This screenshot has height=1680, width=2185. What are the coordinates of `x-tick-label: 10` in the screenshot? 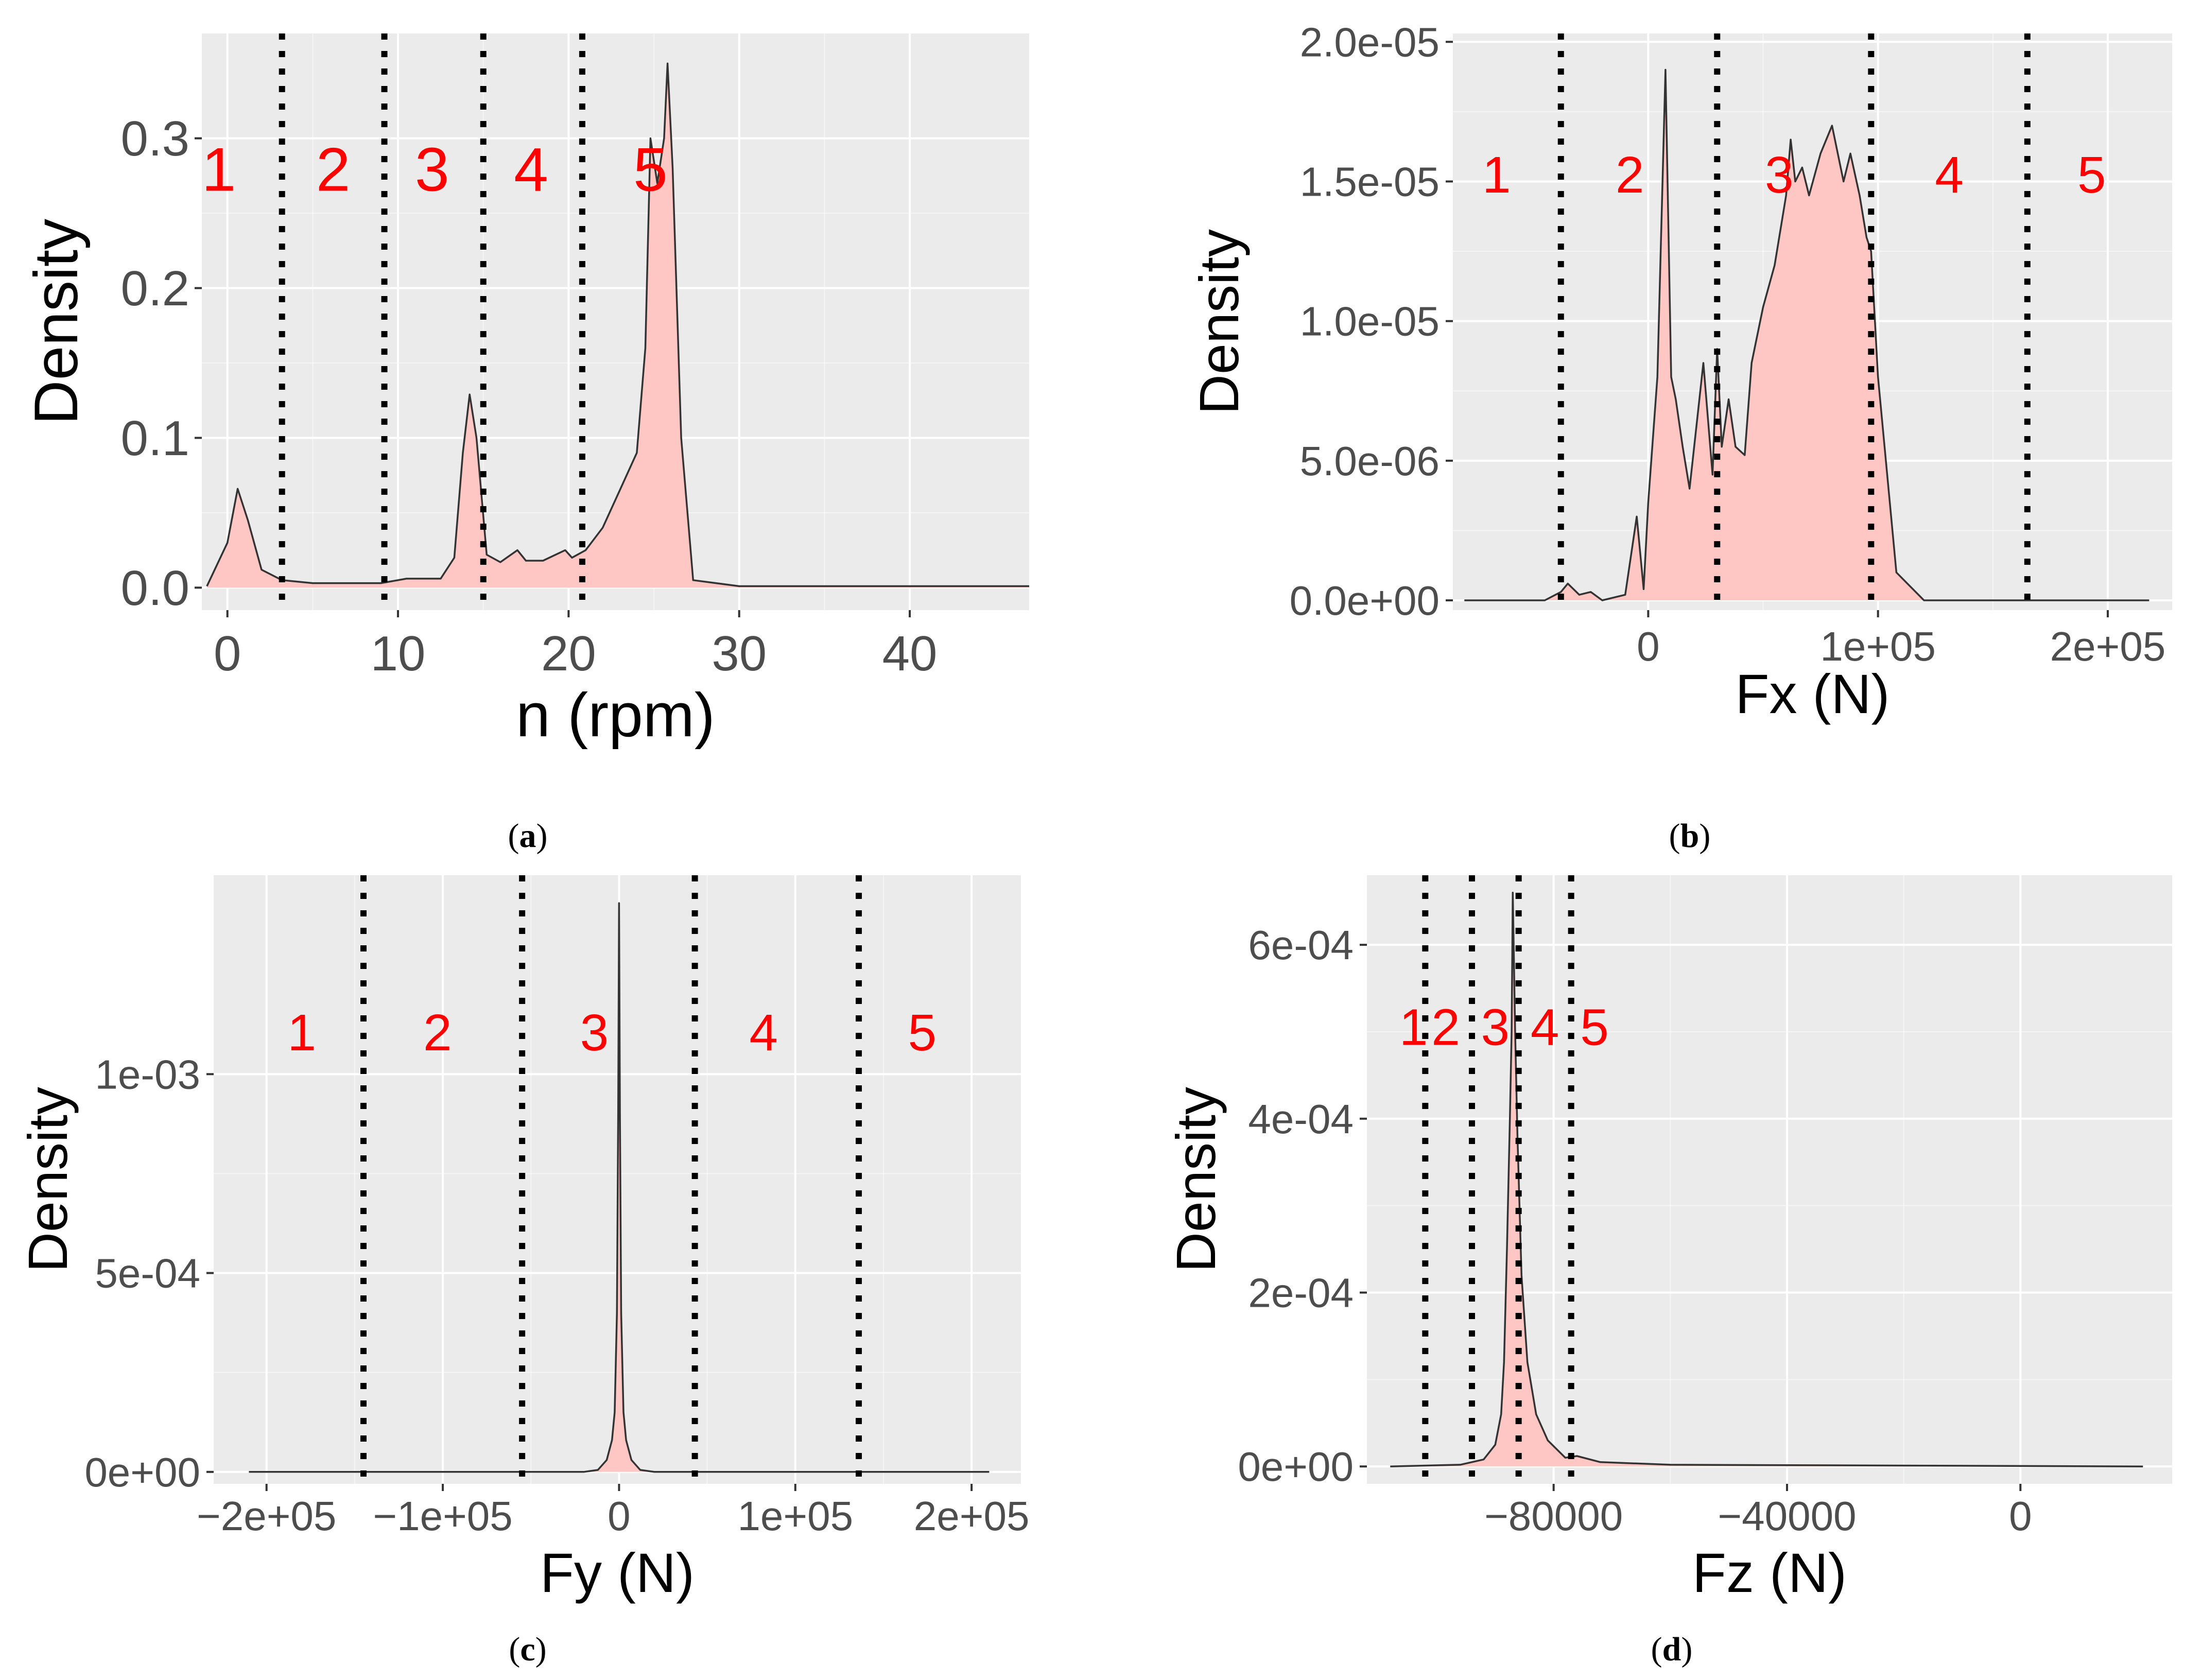 It's located at (398, 653).